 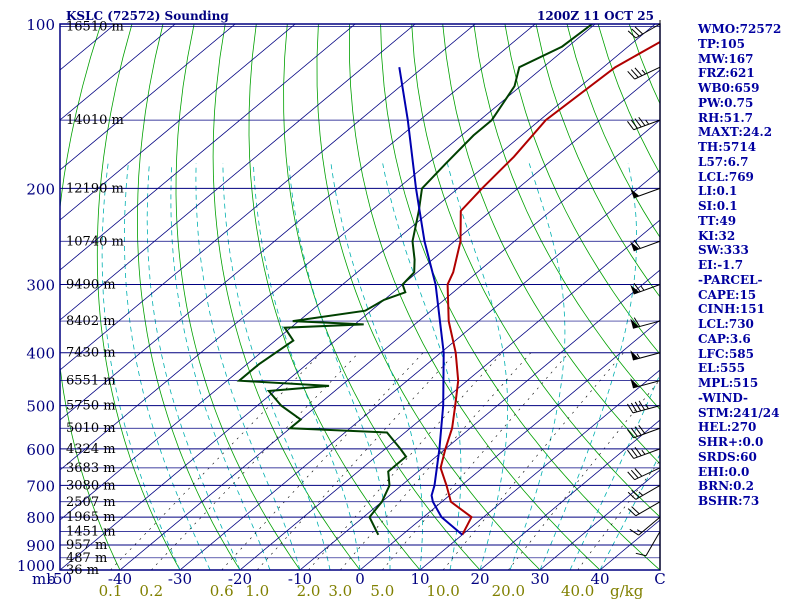 What do you see at coordinates (40, 450) in the screenshot?
I see `pressure-label: 600` at bounding box center [40, 450].